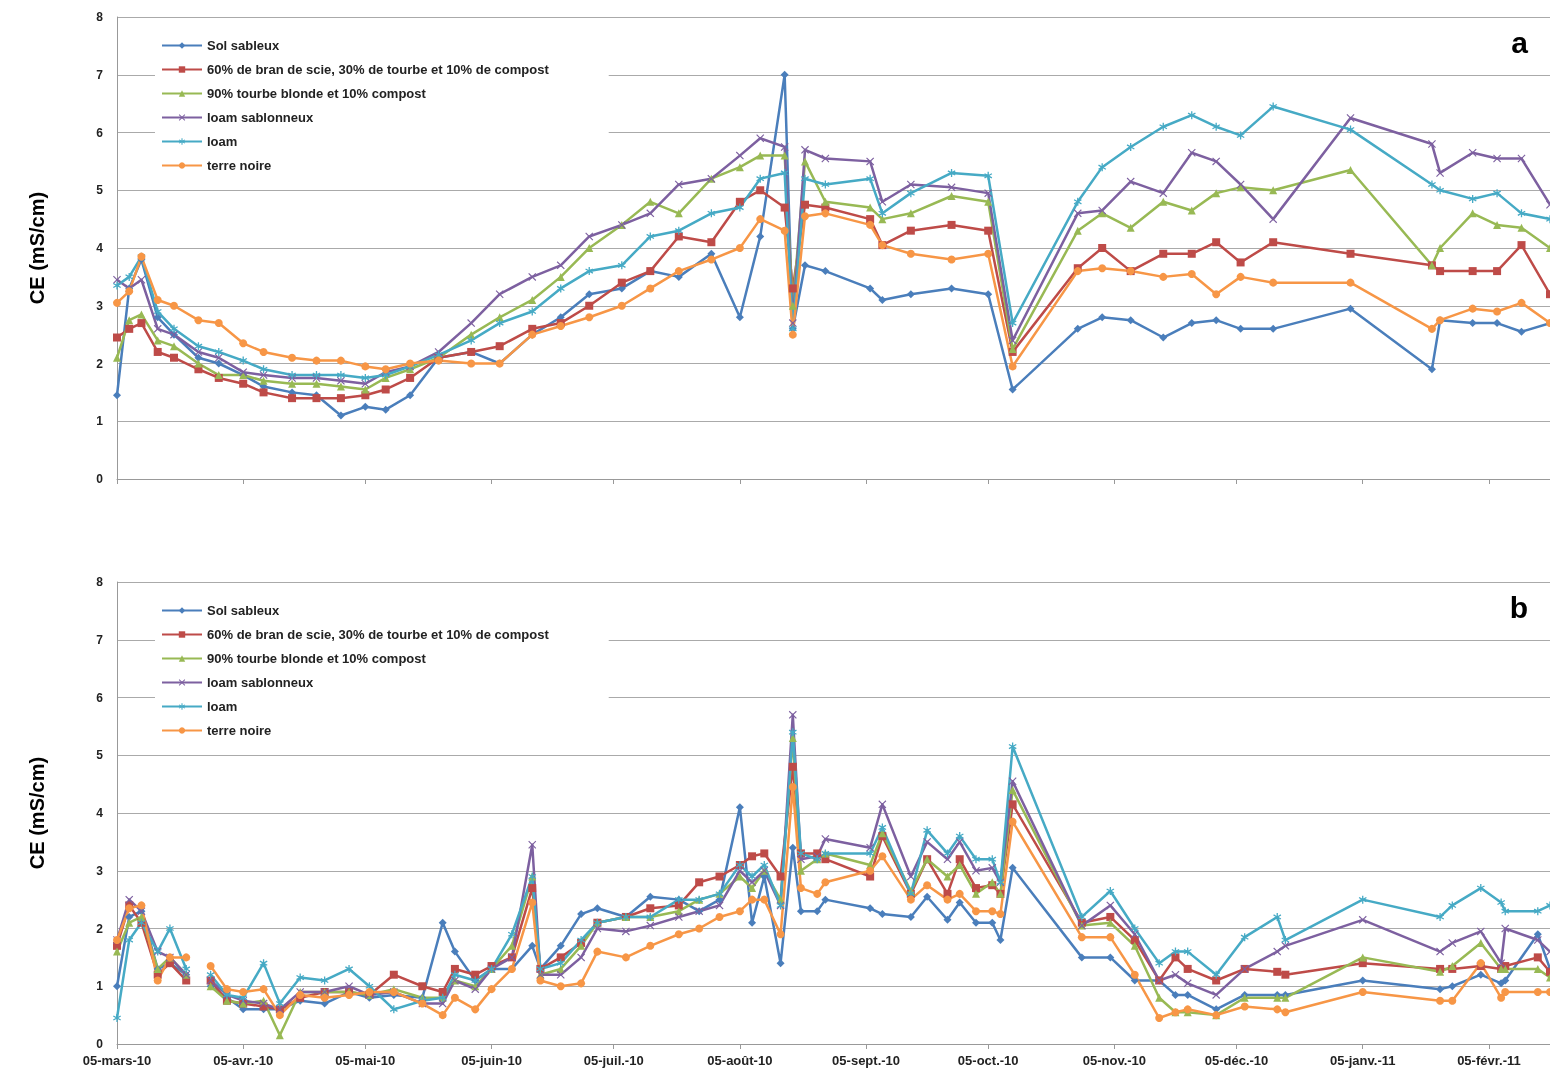 This screenshot has height=1080, width=1550. I want to click on x-tick-label: 05-janv.-11, so click(1362, 1060).